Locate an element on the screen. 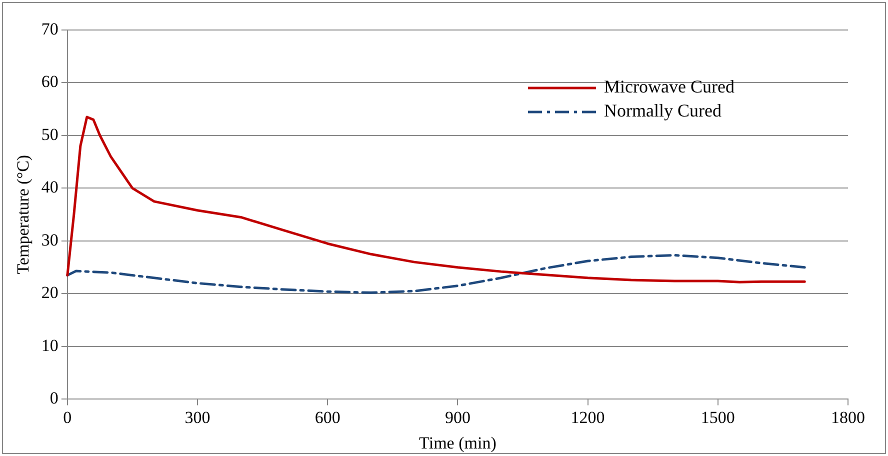  x-tick-label: 1800 is located at coordinates (848, 417).